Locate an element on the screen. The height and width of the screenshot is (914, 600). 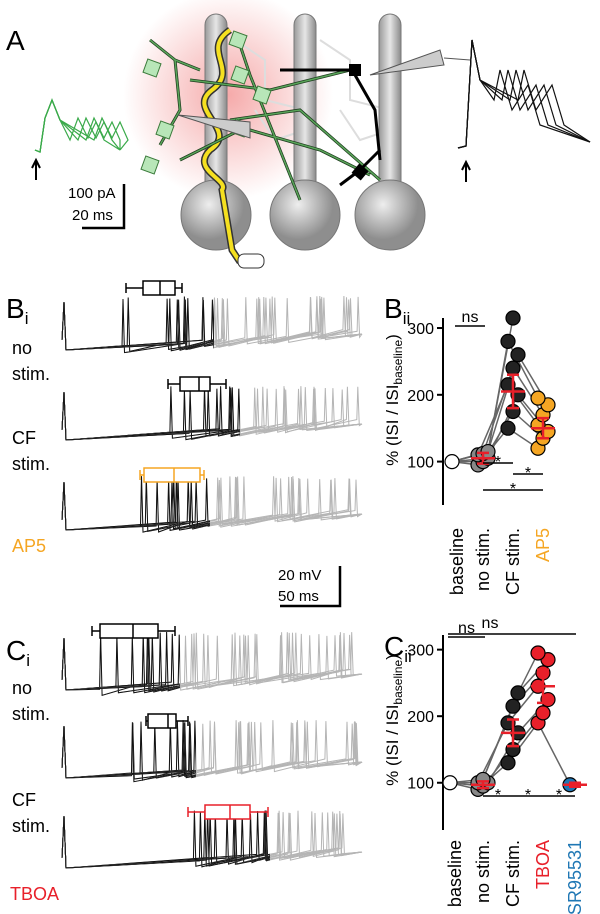
stim-arrow is located at coordinates (36, 168).